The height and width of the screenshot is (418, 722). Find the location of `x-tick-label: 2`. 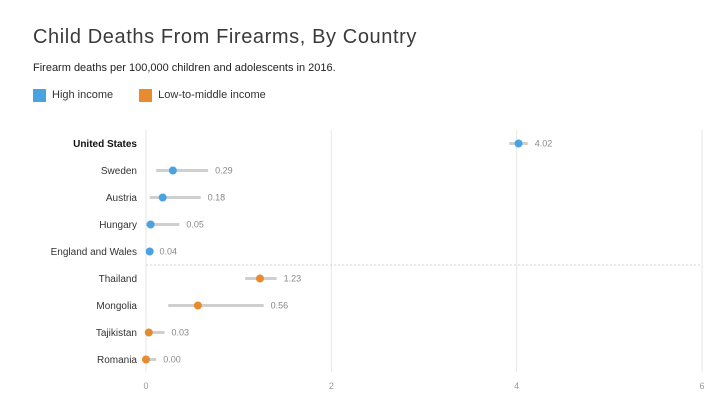

x-tick-label: 2 is located at coordinates (331, 386).